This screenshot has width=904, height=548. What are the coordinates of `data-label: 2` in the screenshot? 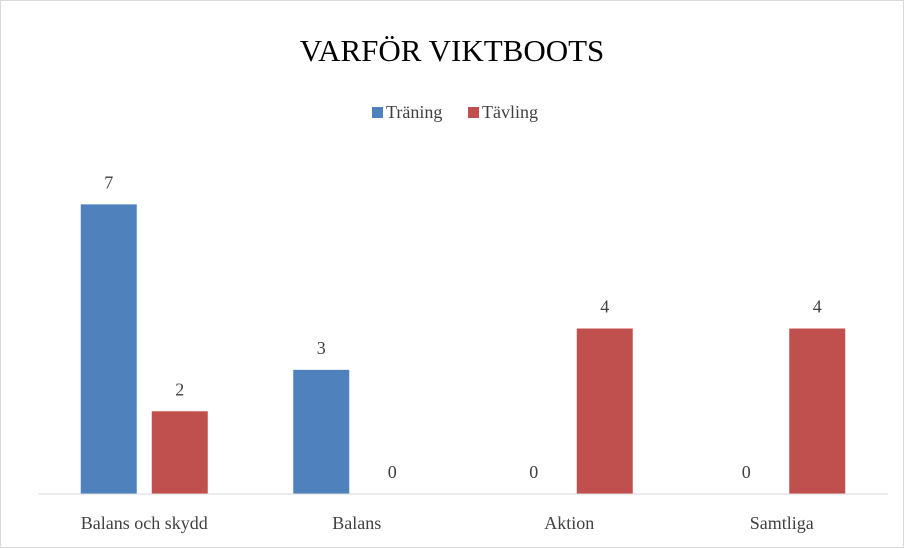 It's located at (179, 389).